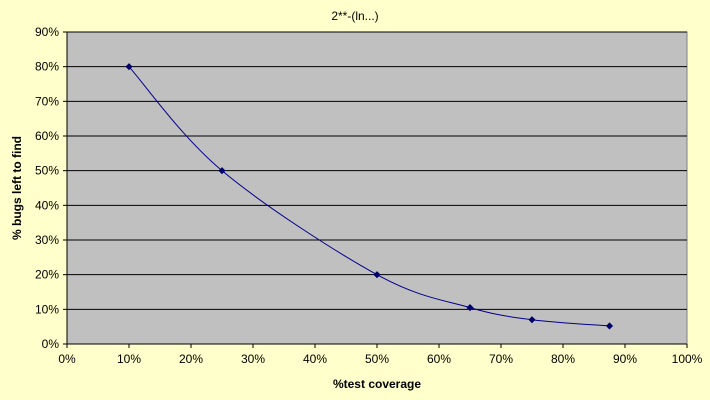  Describe the element at coordinates (129, 359) in the screenshot. I see `x-tick-label: 10%` at that location.